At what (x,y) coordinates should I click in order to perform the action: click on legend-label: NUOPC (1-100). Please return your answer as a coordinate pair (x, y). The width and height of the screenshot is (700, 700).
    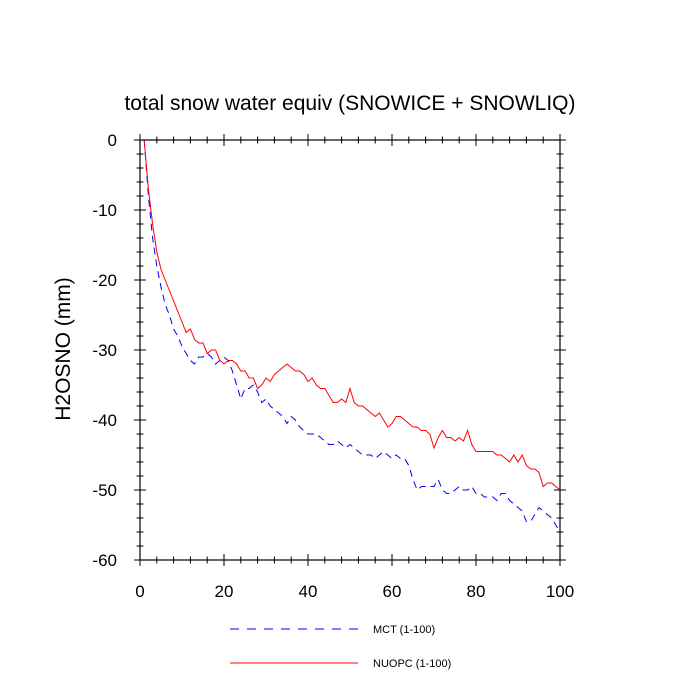
    Looking at the image, I should click on (412, 664).